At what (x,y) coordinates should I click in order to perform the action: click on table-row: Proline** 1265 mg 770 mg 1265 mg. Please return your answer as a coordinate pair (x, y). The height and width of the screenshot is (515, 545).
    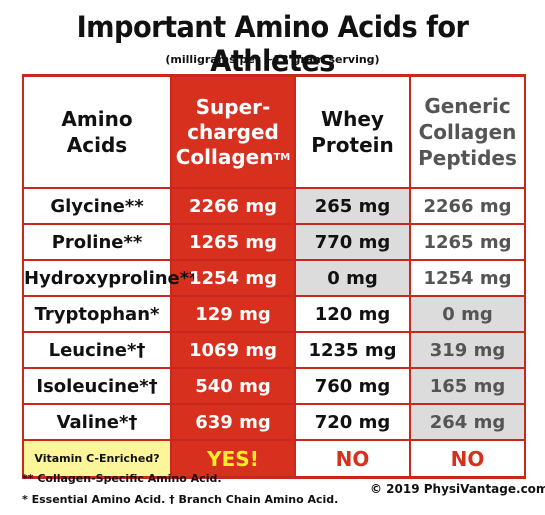
    Looking at the image, I should click on (274, 242).